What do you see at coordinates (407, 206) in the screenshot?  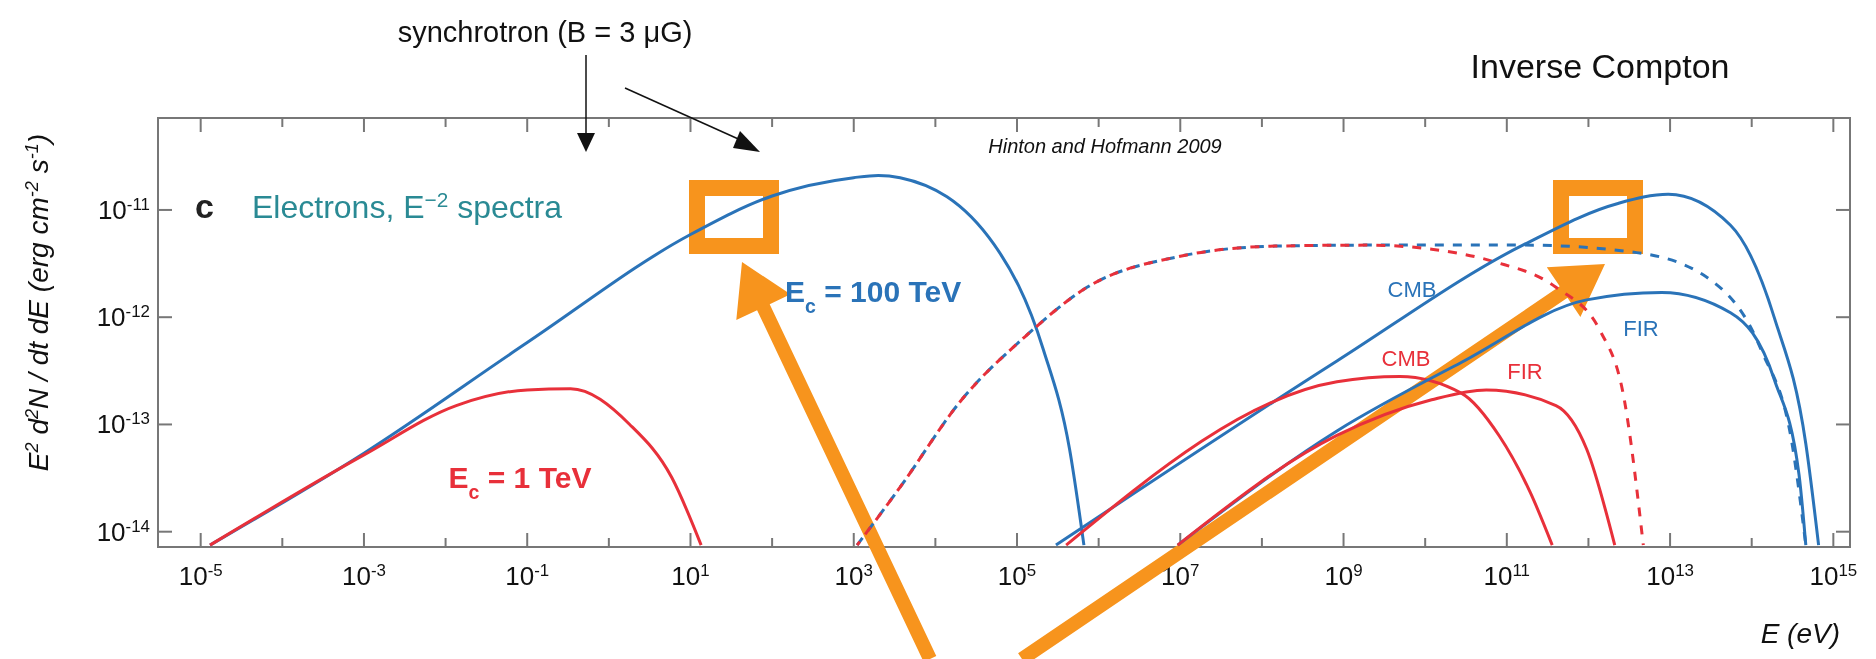 I see `annotation: Electrons, E$^{−2}$ spectra` at bounding box center [407, 206].